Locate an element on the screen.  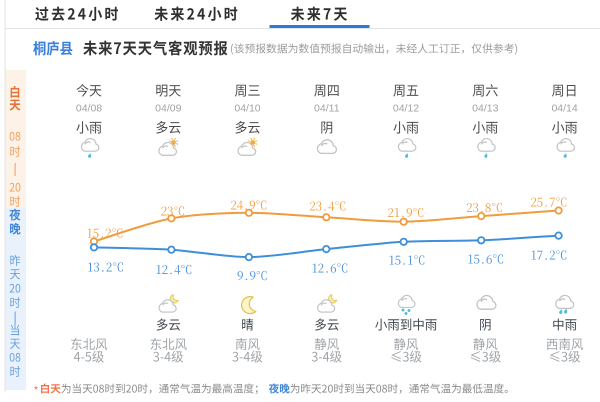
svg-text: 04/11 is located at coordinates (327, 109).